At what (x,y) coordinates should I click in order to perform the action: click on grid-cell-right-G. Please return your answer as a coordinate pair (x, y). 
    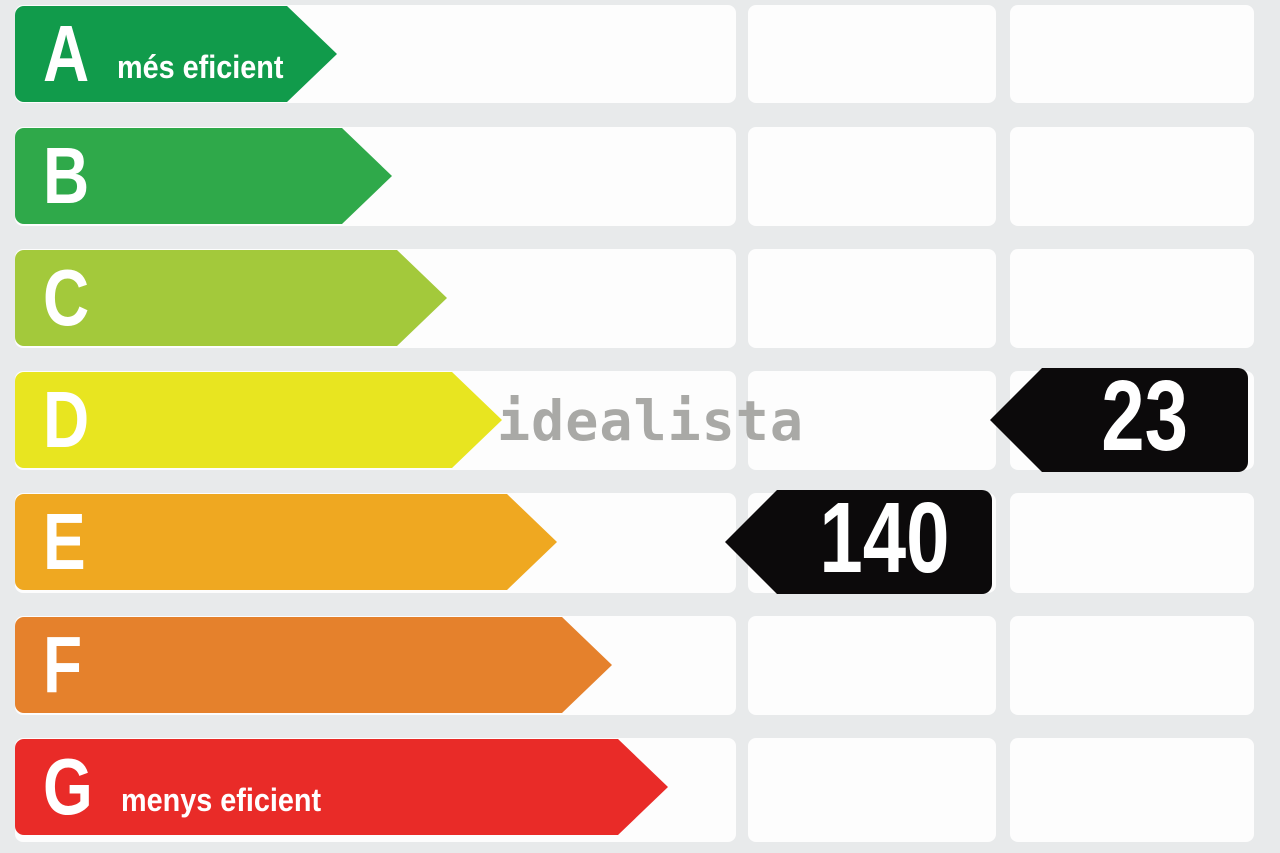
    Looking at the image, I should click on (1132, 790).